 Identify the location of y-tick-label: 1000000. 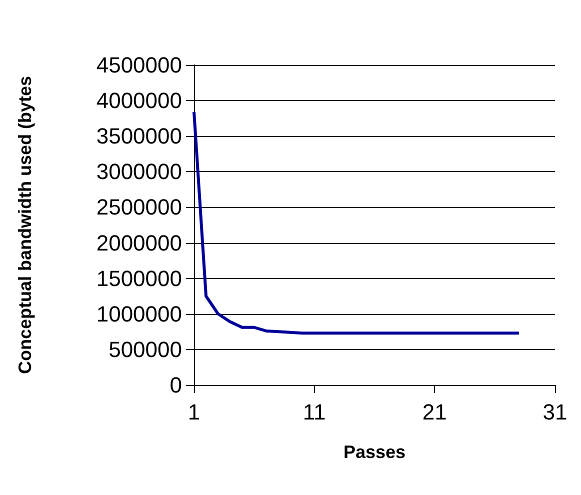
(139, 313).